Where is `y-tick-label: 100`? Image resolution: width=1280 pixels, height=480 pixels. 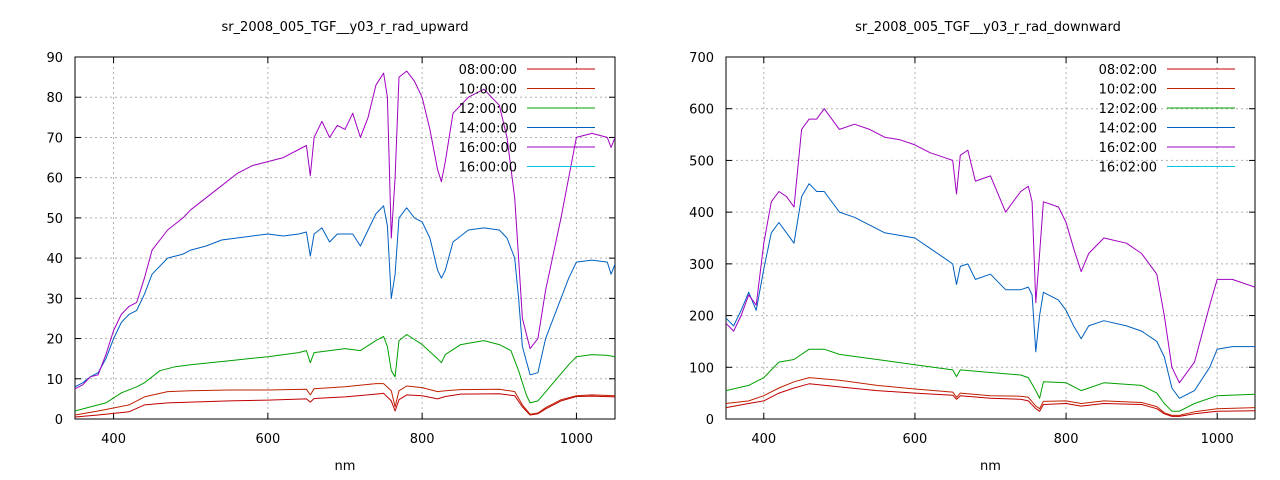 y-tick-label: 100 is located at coordinates (701, 368).